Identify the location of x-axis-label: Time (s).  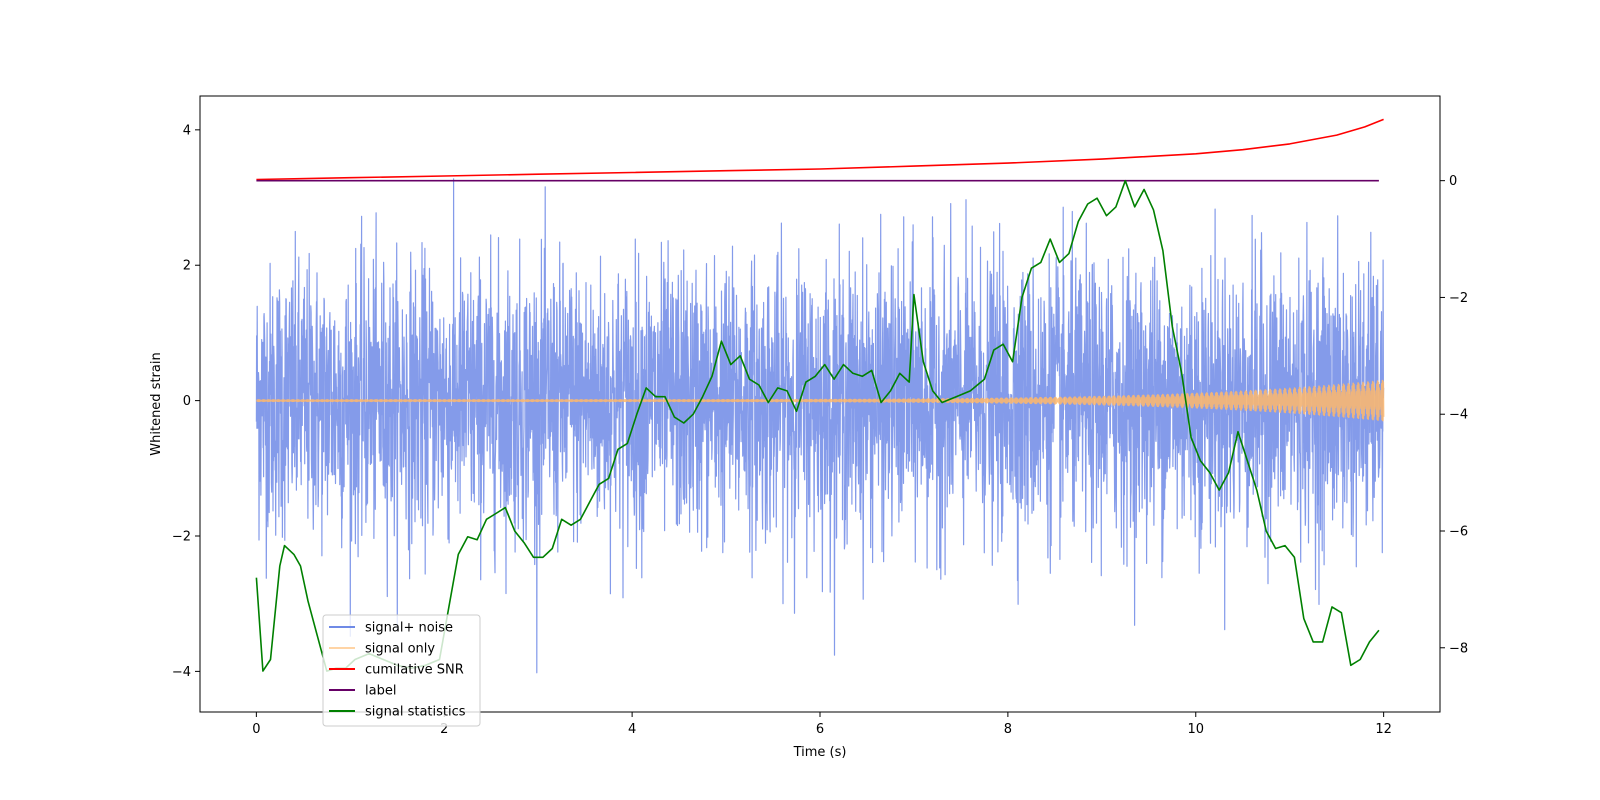
(820, 752).